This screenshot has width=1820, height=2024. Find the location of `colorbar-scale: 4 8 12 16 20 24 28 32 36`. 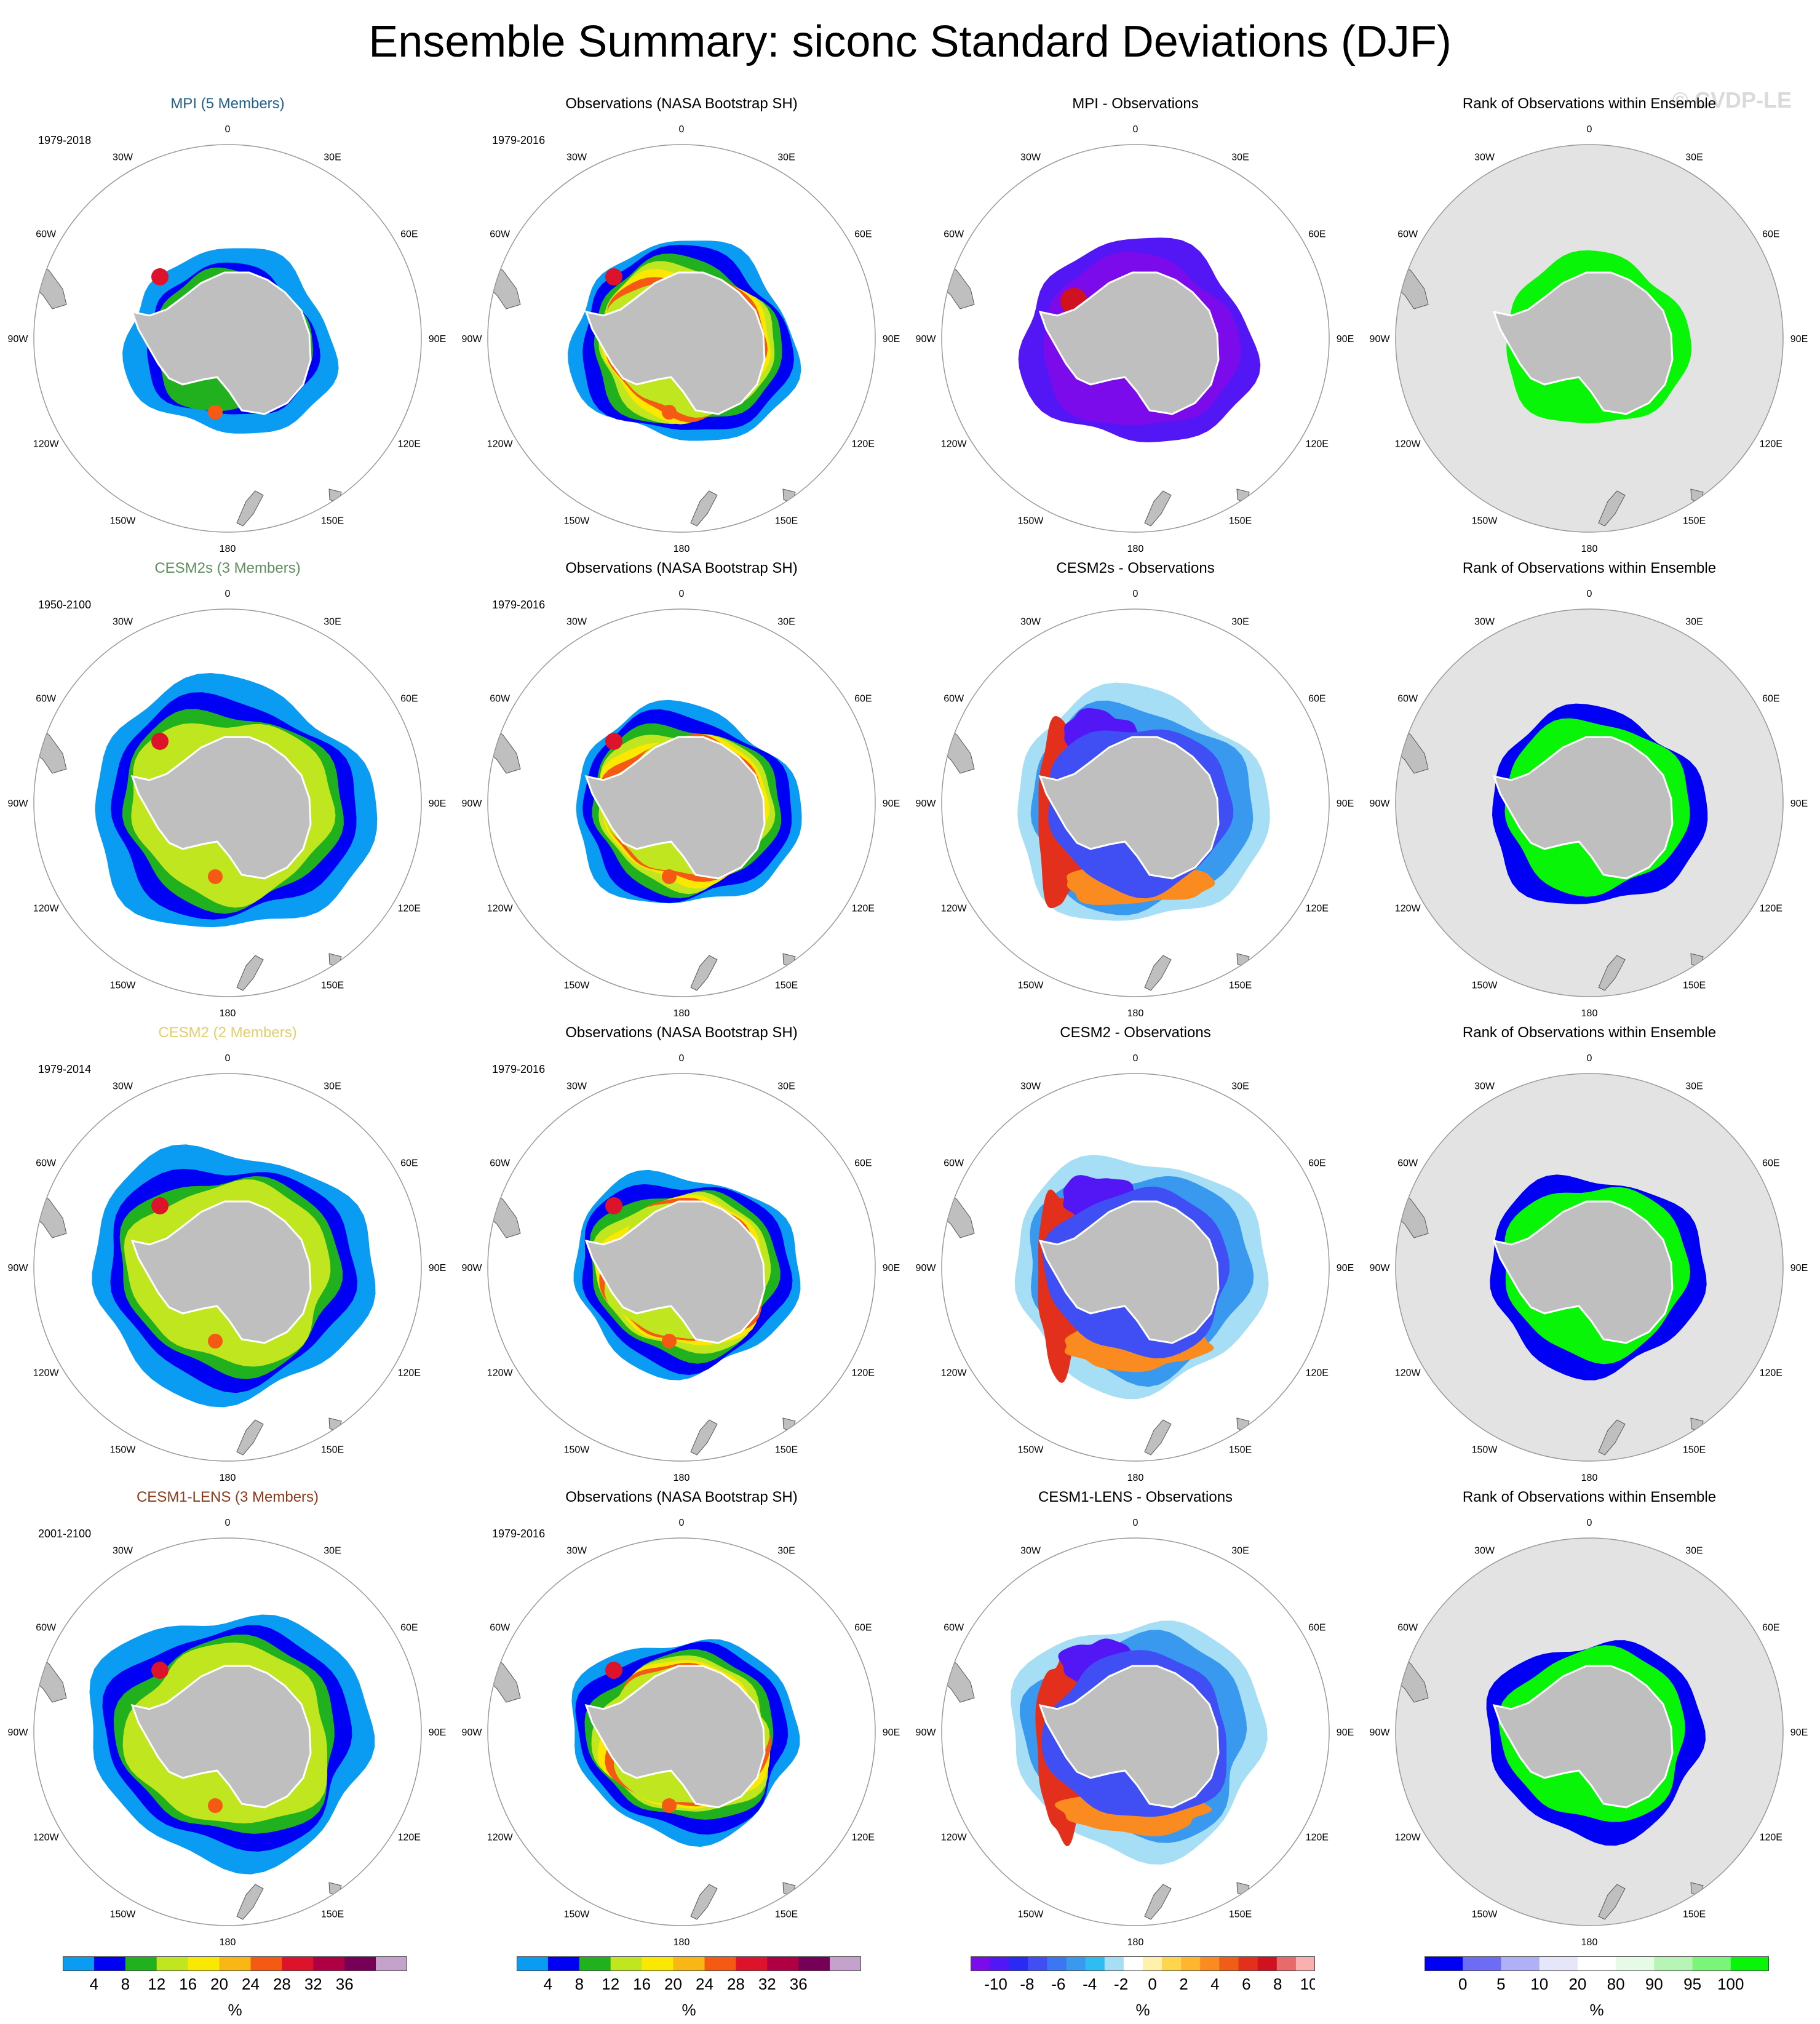

colorbar-scale: 4 8 12 16 20 24 28 32 36 is located at coordinates (689, 1974).